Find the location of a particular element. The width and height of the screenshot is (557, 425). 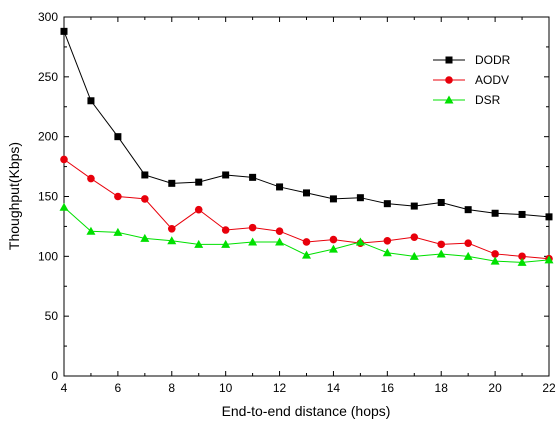

legend: DODR AODV DSR is located at coordinates (480, 89).